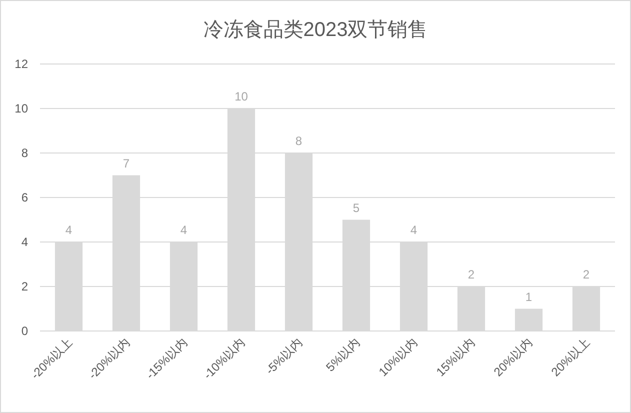  What do you see at coordinates (24, 287) in the screenshot?
I see `y-tick-label: 2` at bounding box center [24, 287].